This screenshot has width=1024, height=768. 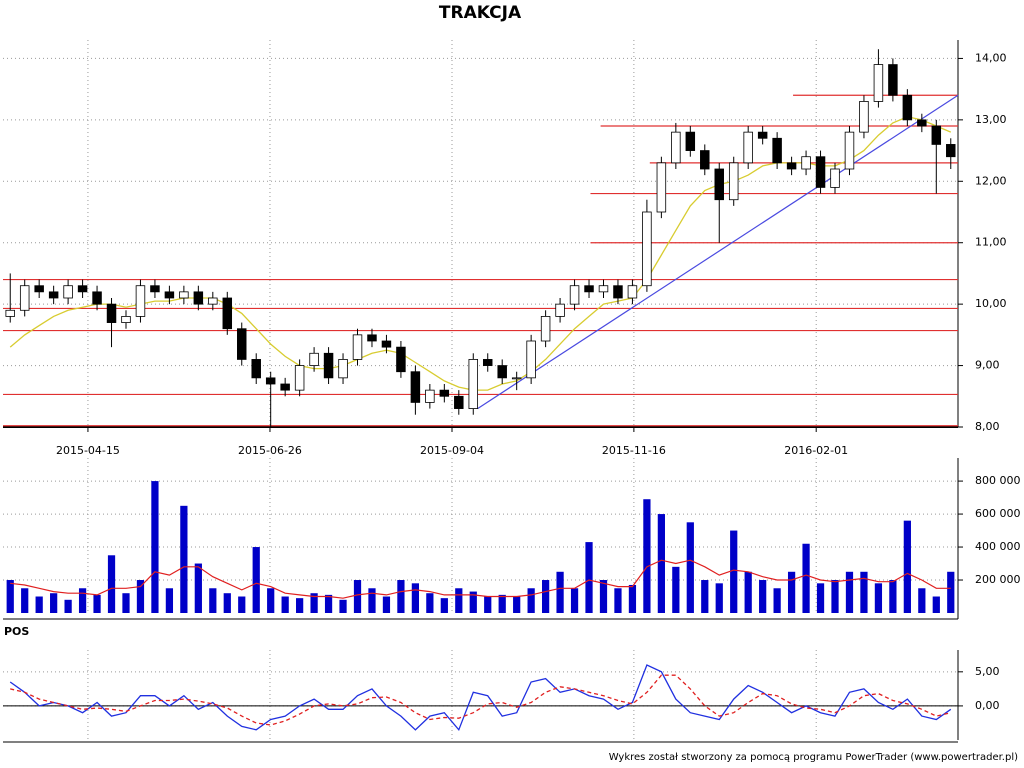 I want to click on y-tick-label: 14,00, so click(x=991, y=57).